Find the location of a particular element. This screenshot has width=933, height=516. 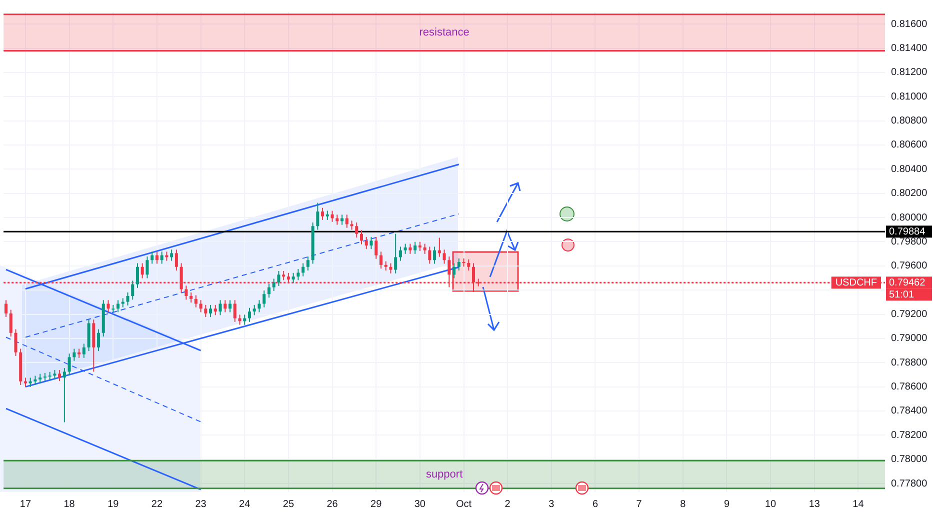

x-tick-label: 3 is located at coordinates (551, 504).